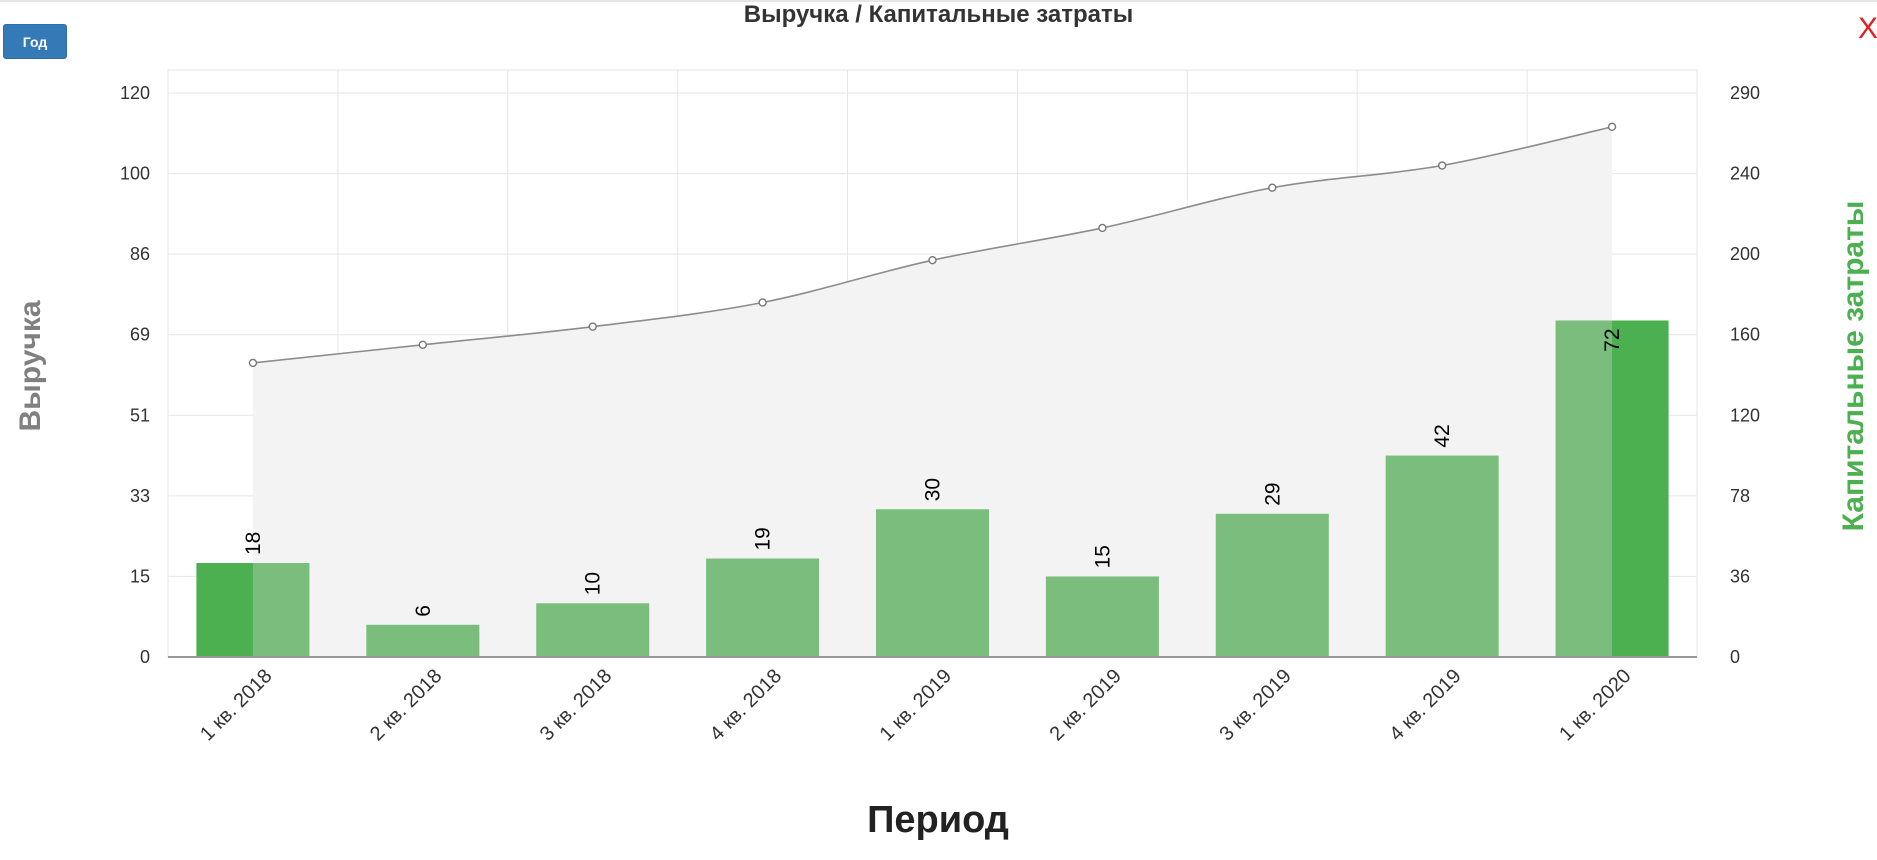  What do you see at coordinates (1853, 366) in the screenshot?
I see `y2-axis-title: Капитальные затраты` at bounding box center [1853, 366].